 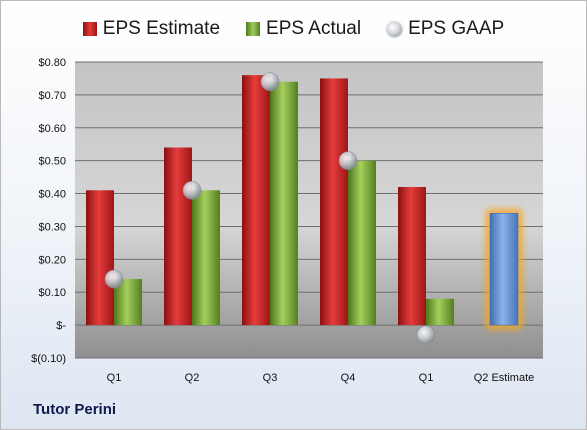 I want to click on y-tick-label: $0.40, so click(x=52, y=195).